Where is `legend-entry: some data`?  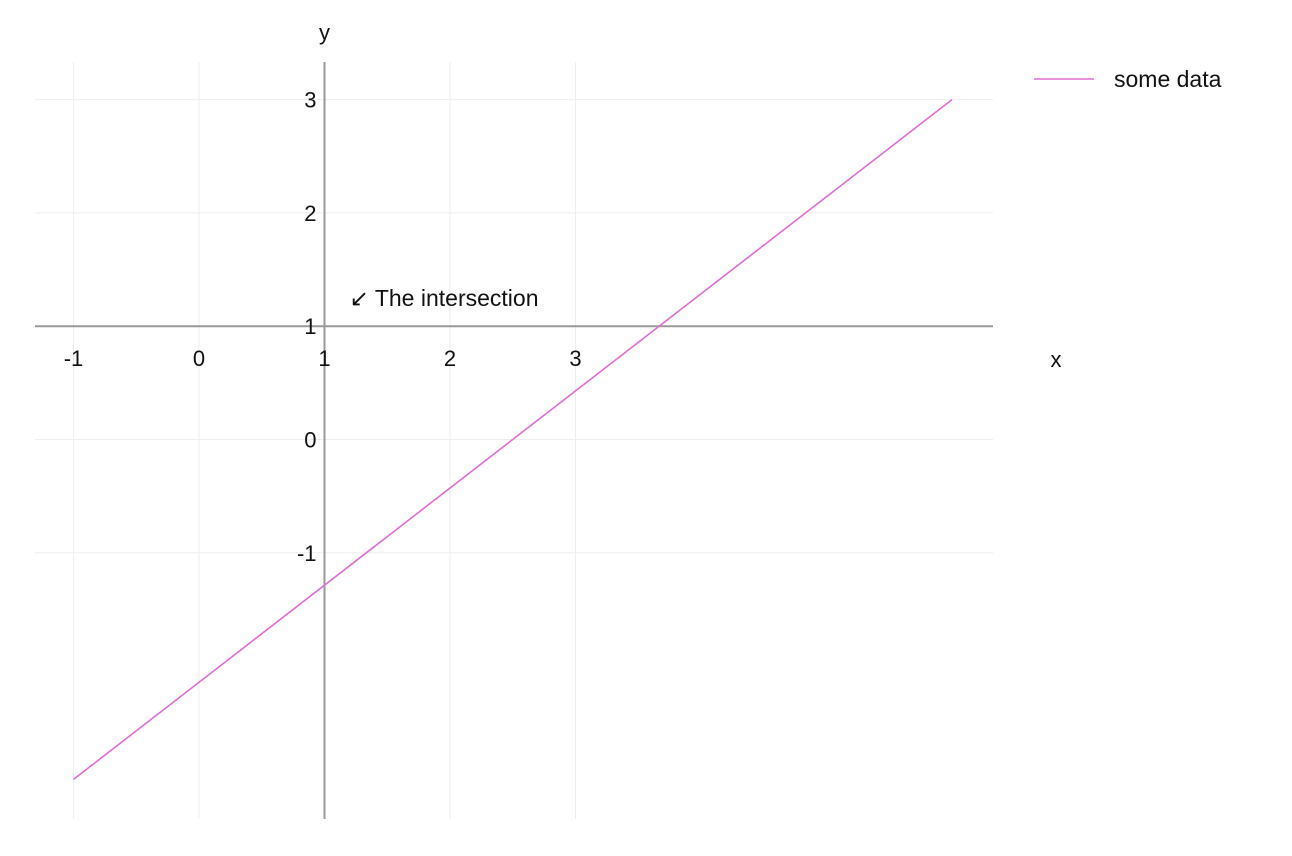
legend-entry: some data is located at coordinates (1168, 79).